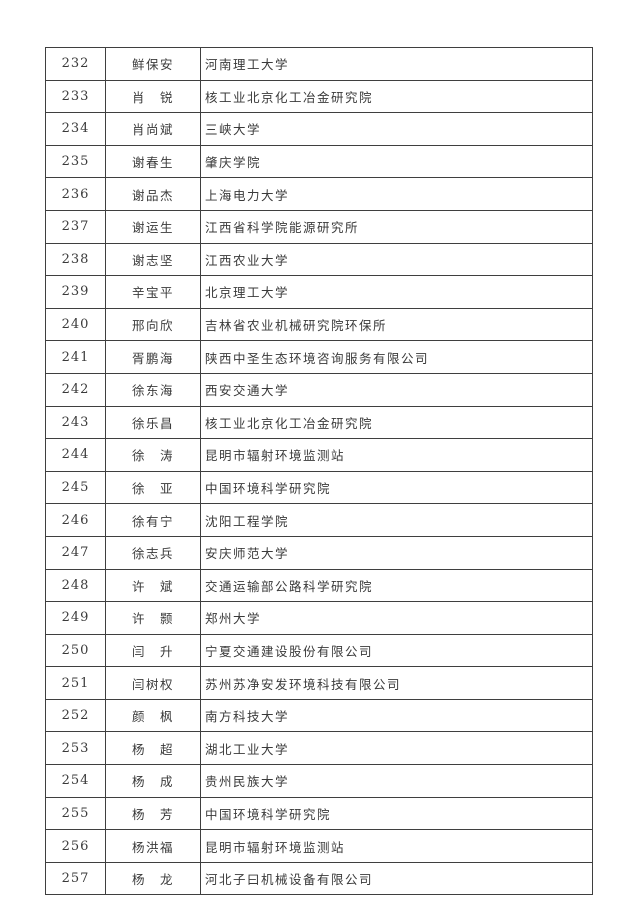  Describe the element at coordinates (153, 552) in the screenshot. I see `name-cell: 徐志兵` at that location.